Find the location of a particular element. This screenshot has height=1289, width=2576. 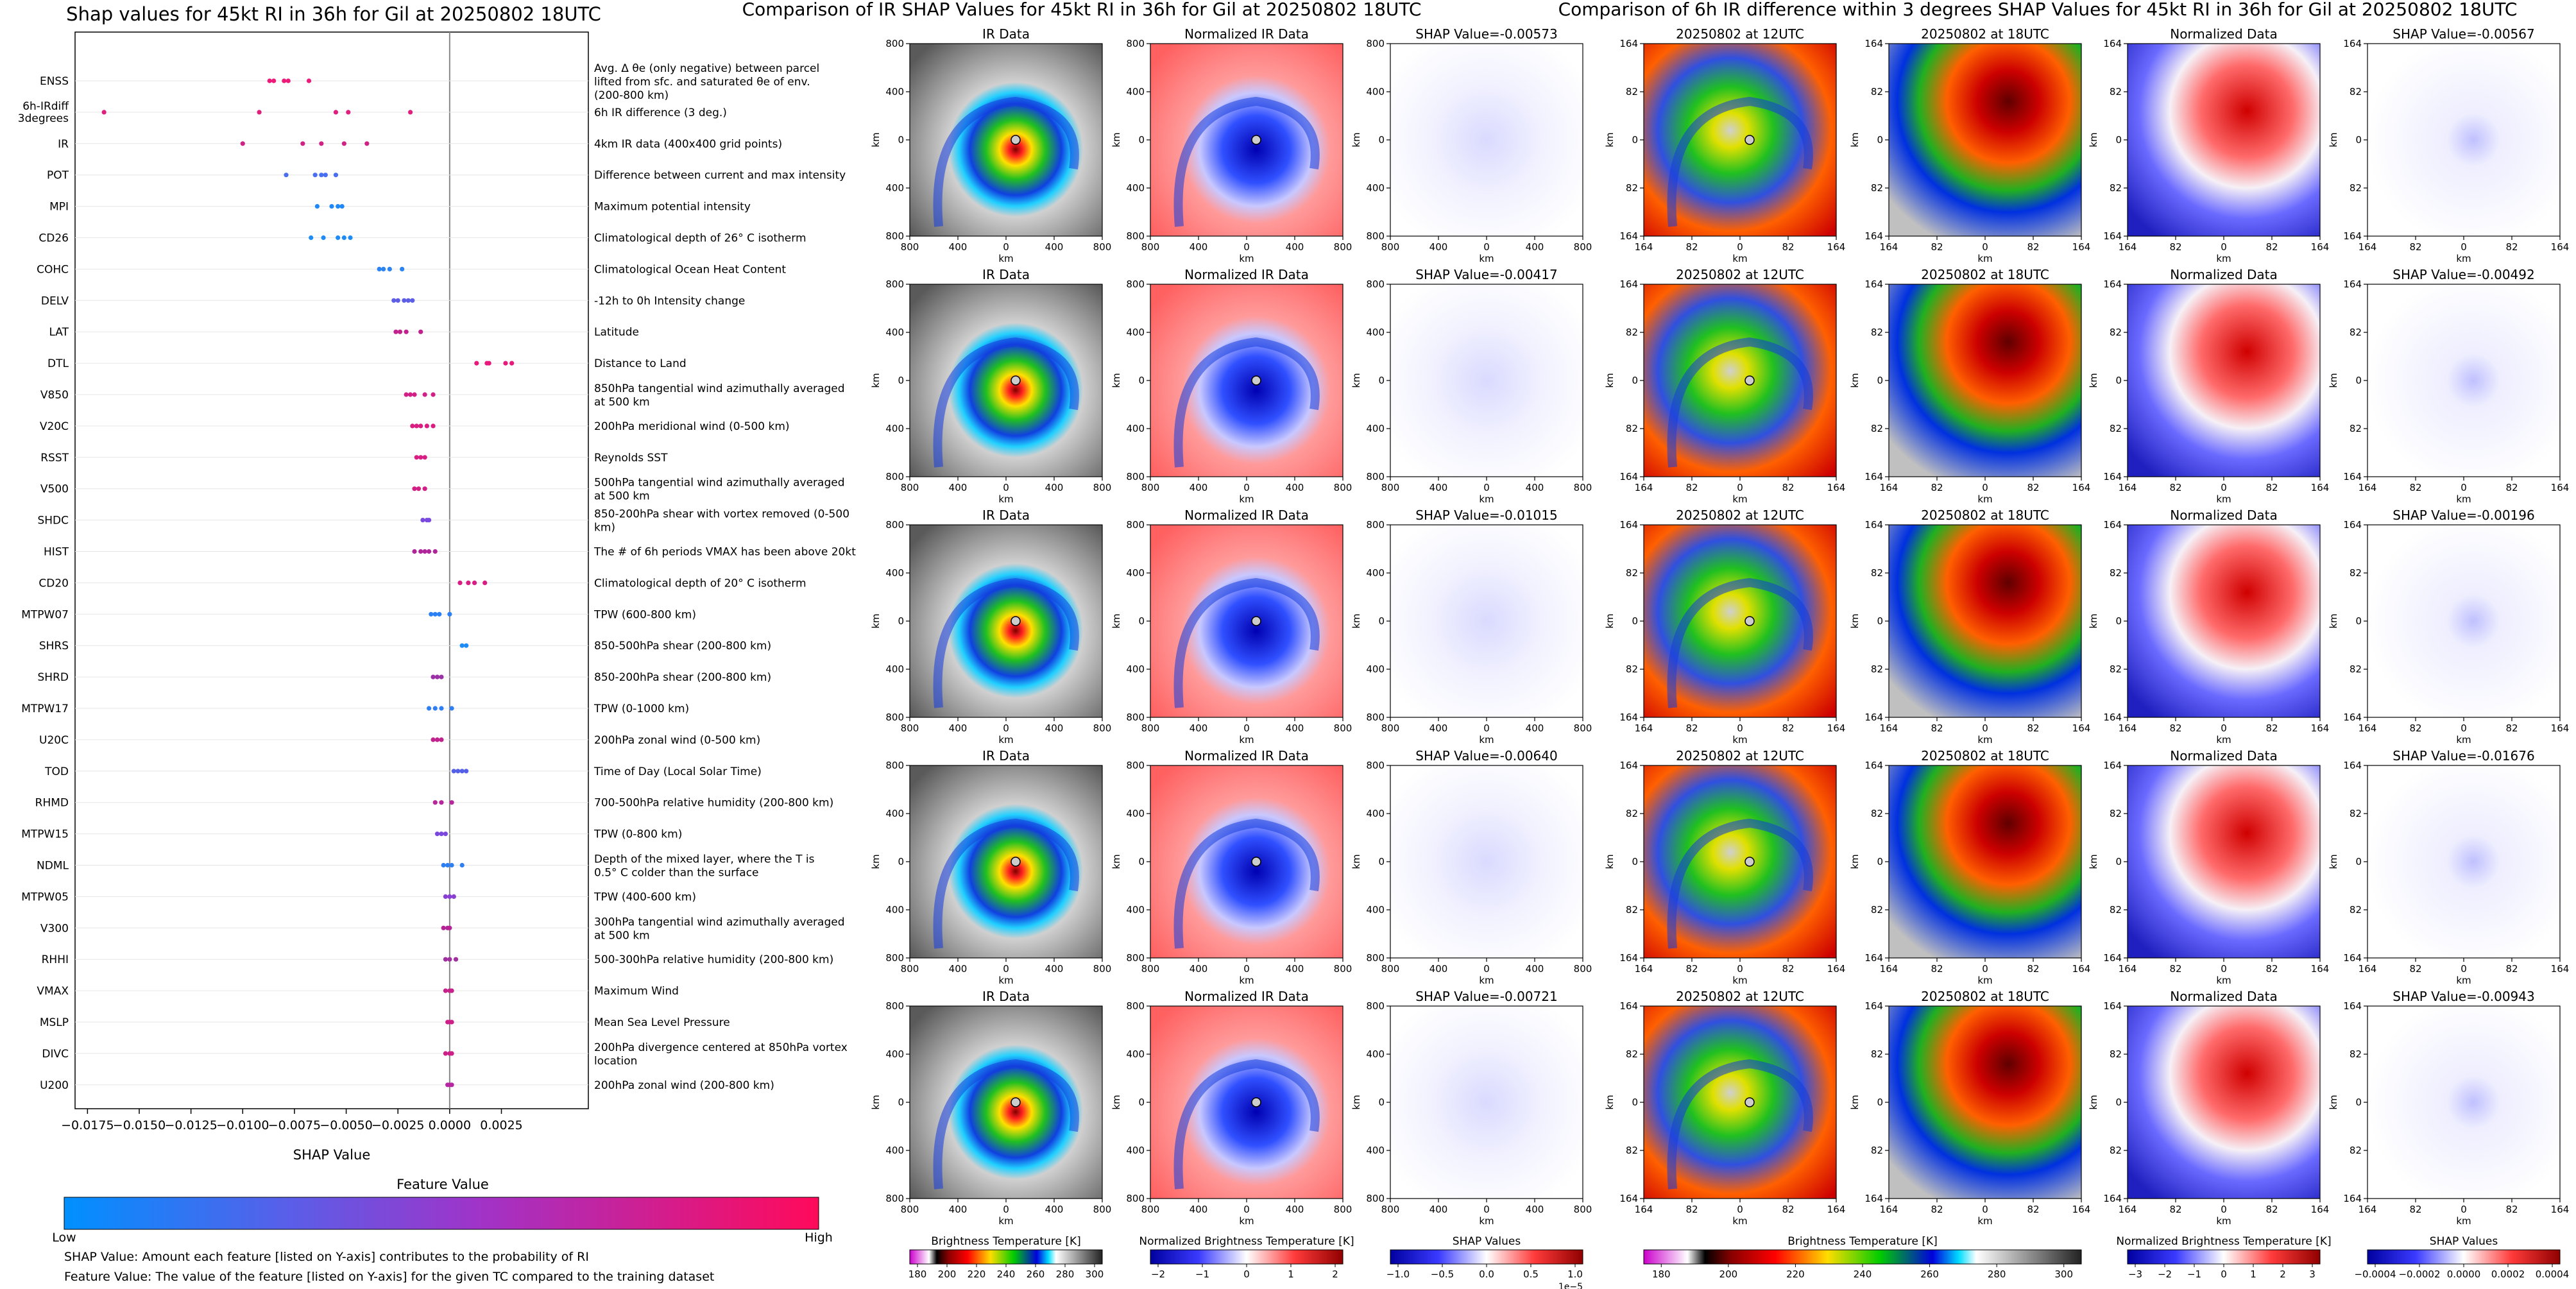

feature-value-colorbar is located at coordinates (441, 1213).